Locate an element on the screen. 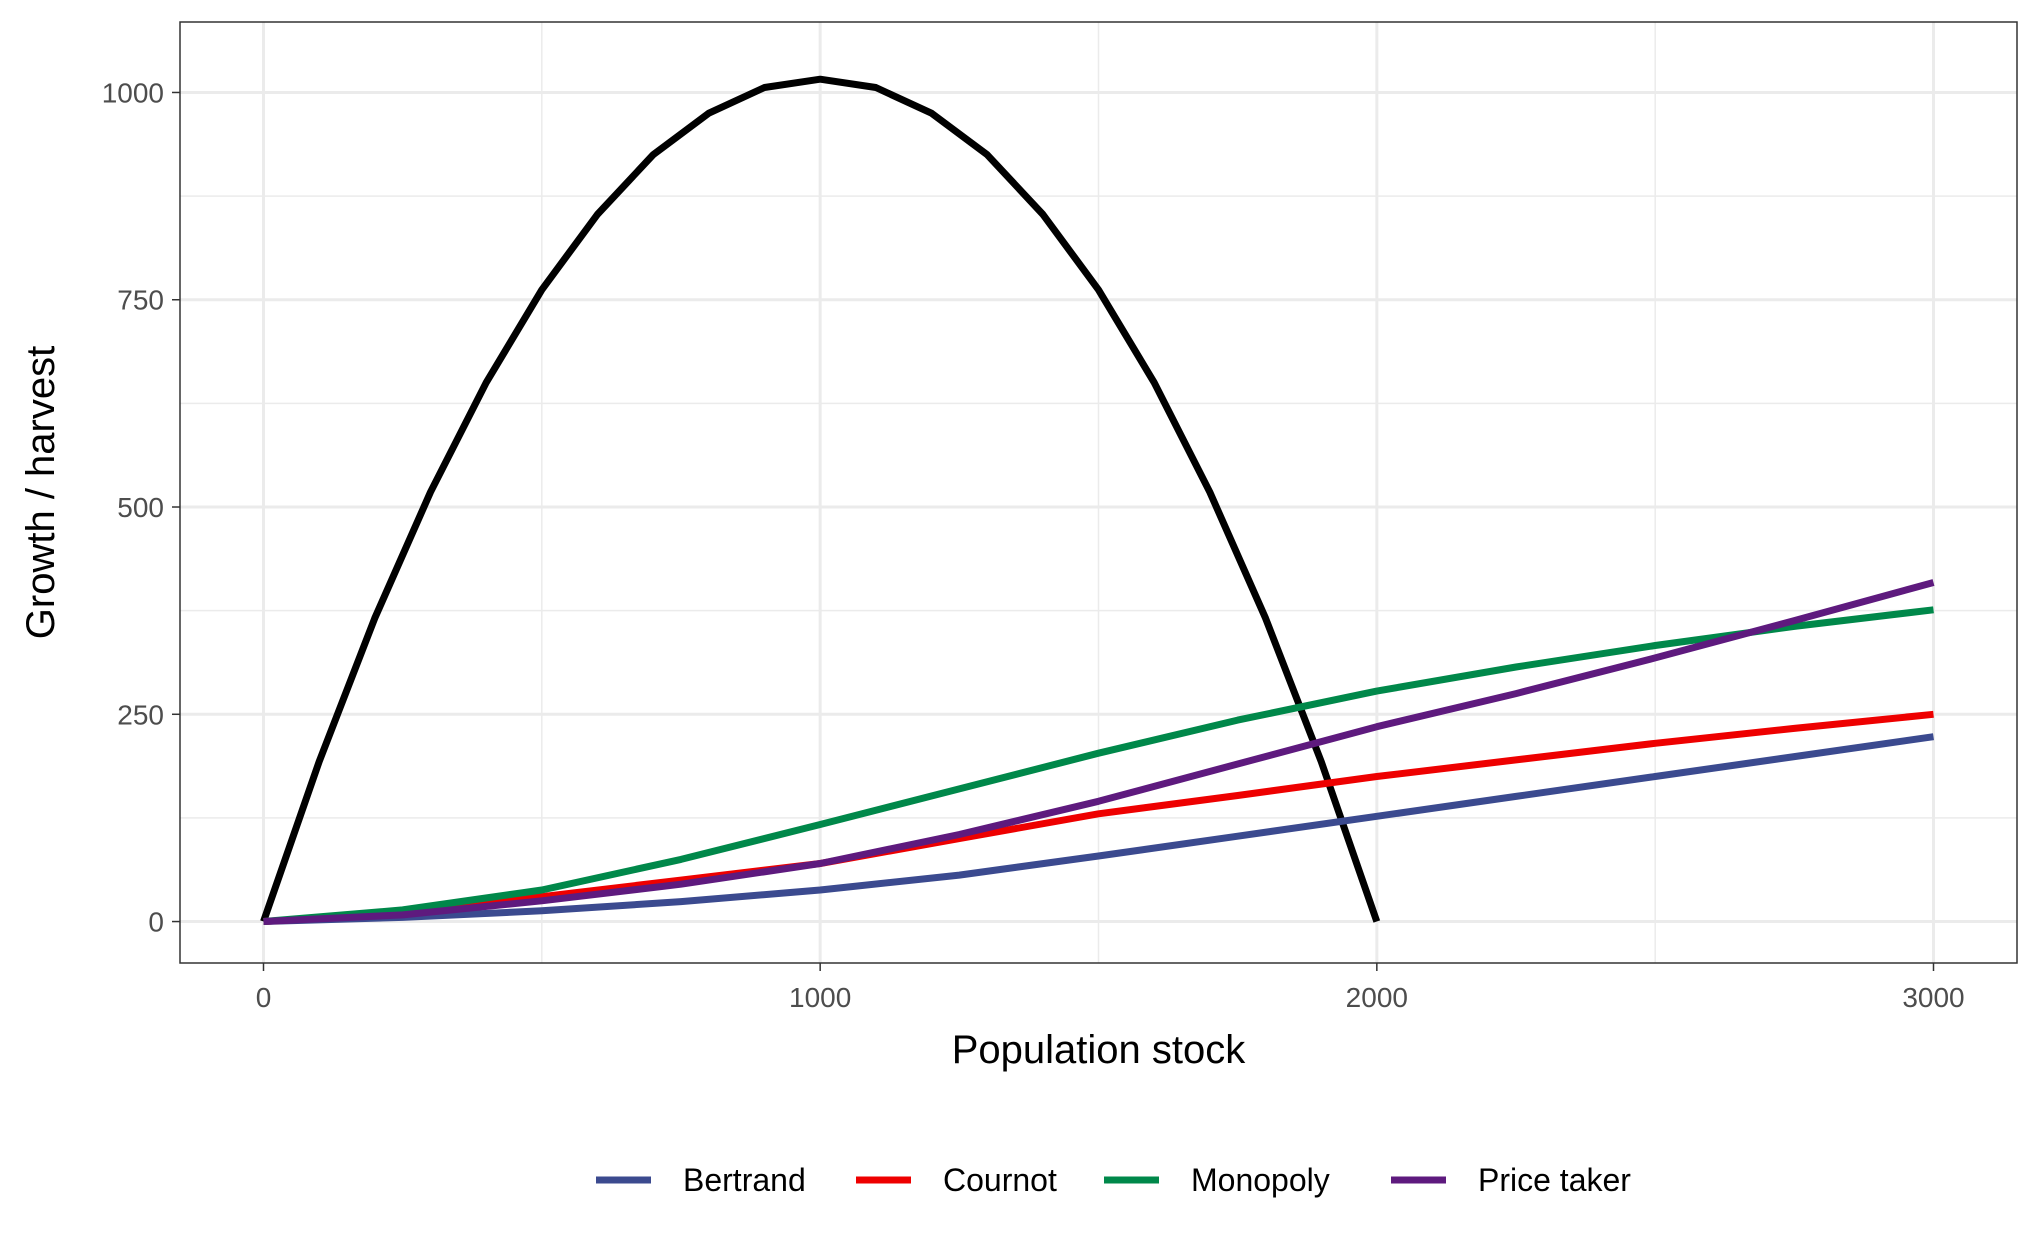  x-tick-label: 3000 is located at coordinates (1933, 997).